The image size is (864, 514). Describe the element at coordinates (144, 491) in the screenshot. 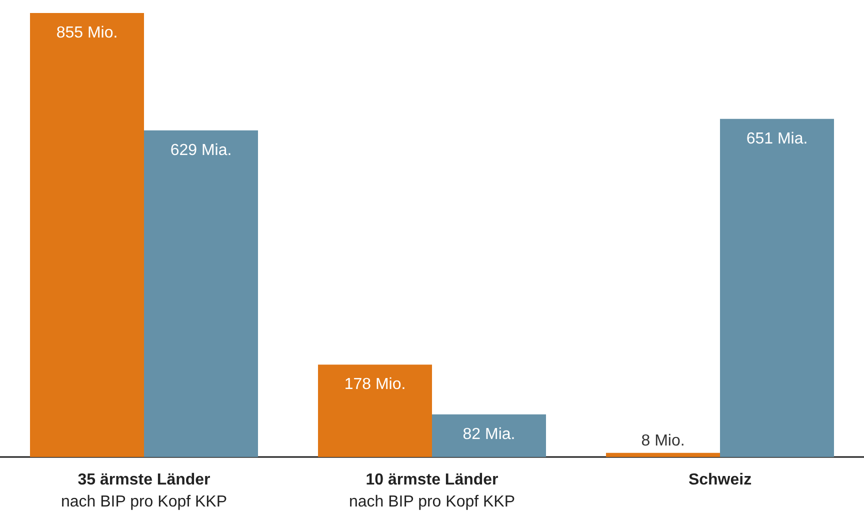

I see `x-tick-label: 35 ärmste Länder nach BIP pro Kopf KKP` at that location.